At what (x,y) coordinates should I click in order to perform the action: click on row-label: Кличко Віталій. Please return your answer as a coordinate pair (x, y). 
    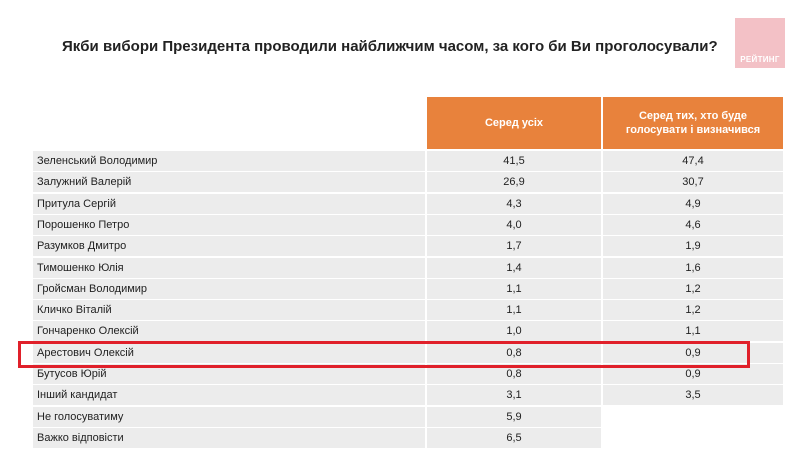
    Looking at the image, I should click on (229, 310).